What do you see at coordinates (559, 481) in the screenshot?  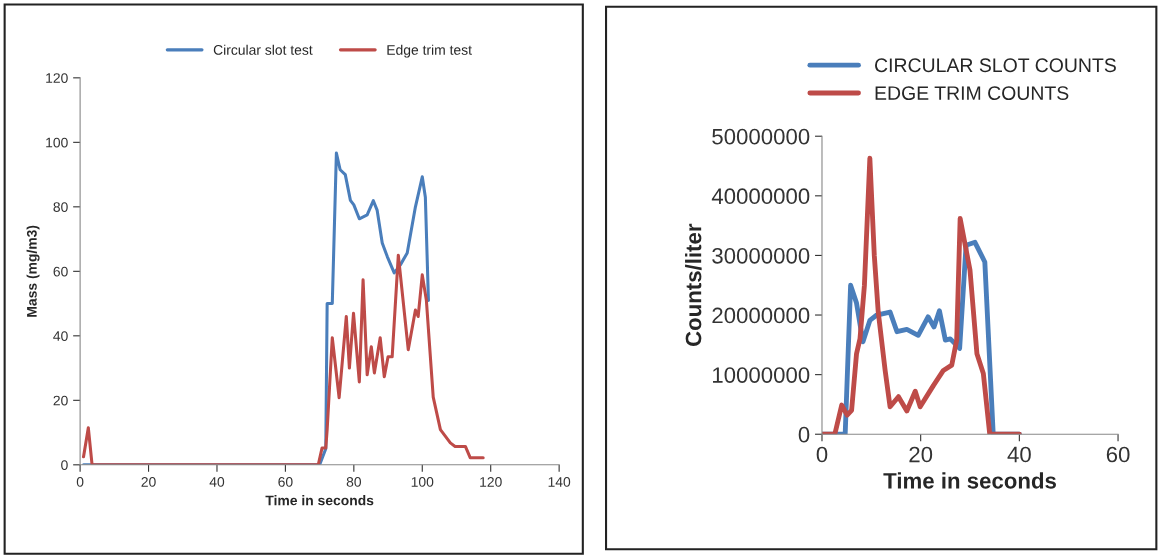 I see `x-tick-label: 140` at bounding box center [559, 481].